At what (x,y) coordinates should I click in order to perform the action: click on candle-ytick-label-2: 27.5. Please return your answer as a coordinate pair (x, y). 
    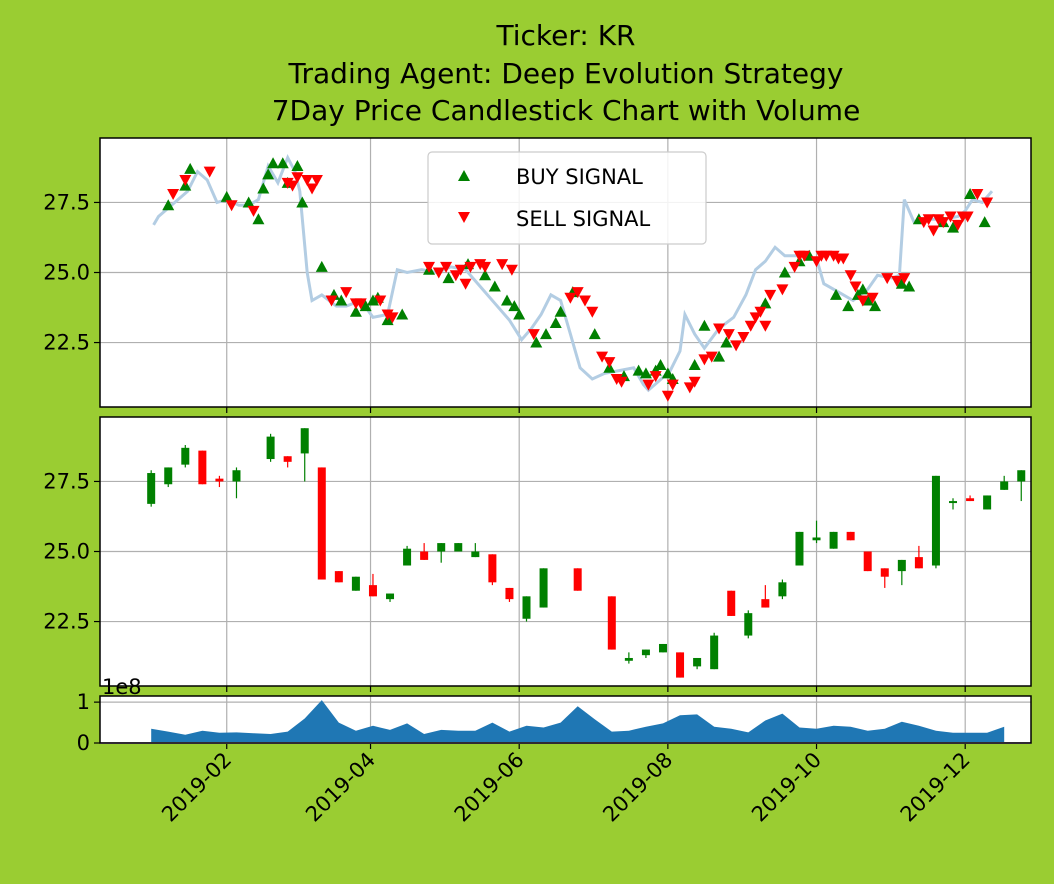
    Looking at the image, I should click on (66, 481).